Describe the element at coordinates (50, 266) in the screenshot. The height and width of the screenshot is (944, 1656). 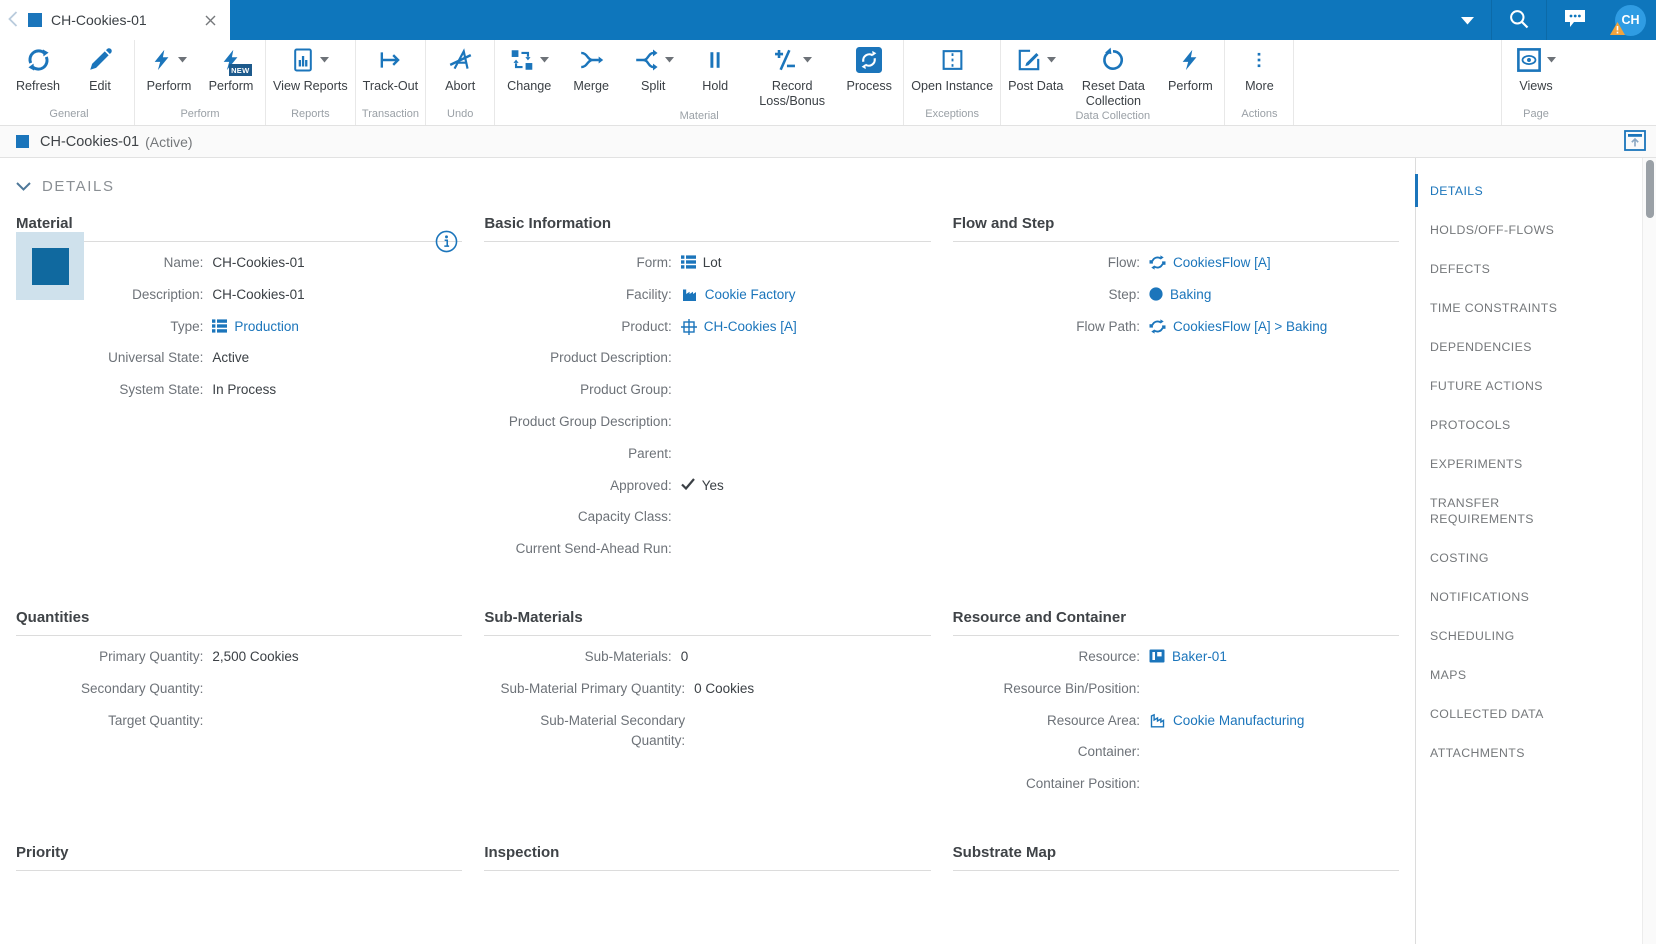
I see `material-image-placeholder-icon` at that location.